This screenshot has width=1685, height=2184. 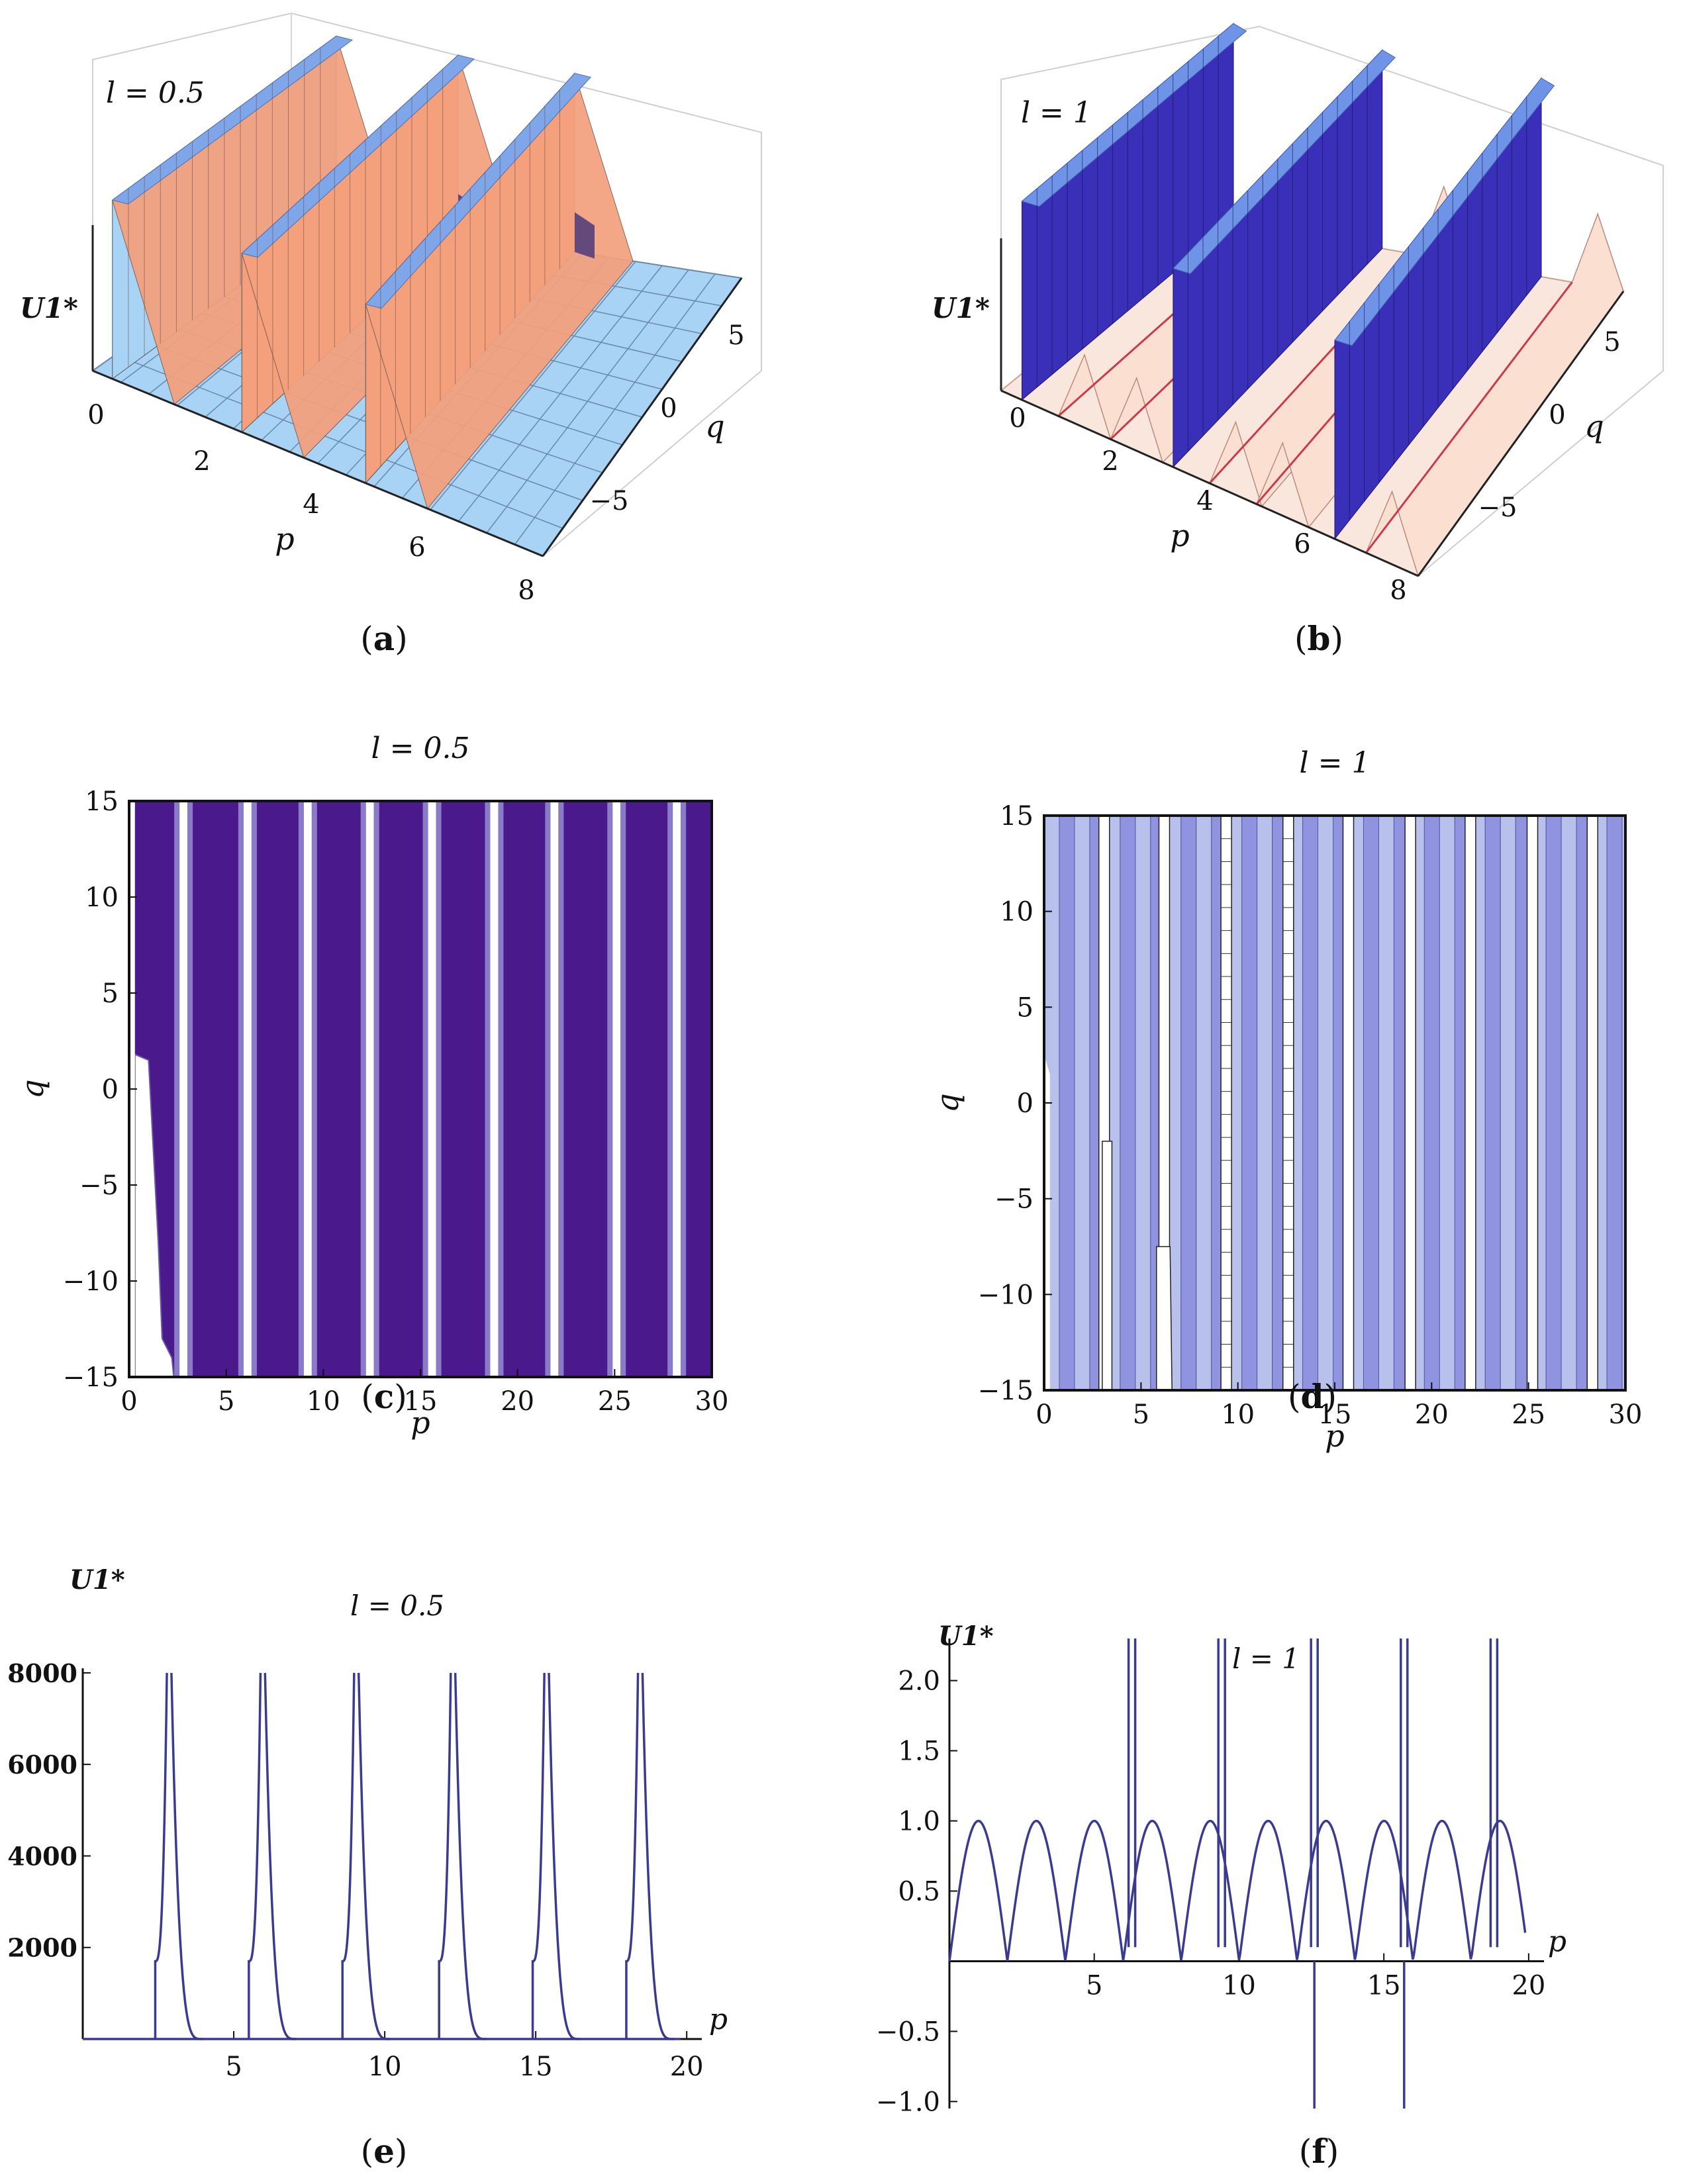 I want to click on contour-fill, so click(x=1335, y=1103).